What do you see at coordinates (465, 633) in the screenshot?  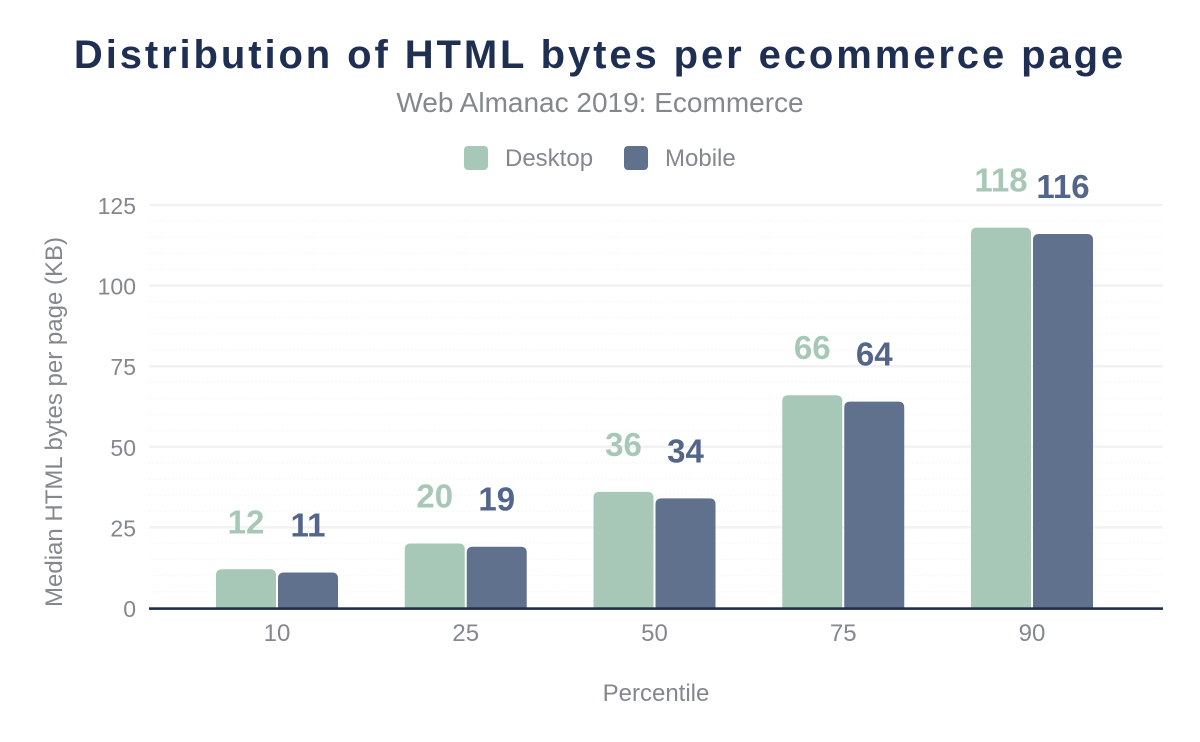 I see `x-tick-label: 25` at bounding box center [465, 633].